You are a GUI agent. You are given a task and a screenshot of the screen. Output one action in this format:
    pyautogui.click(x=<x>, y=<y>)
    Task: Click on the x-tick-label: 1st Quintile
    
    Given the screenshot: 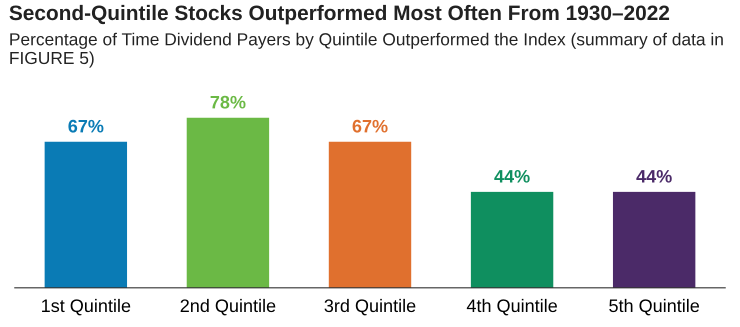 What is the action you would take?
    pyautogui.click(x=86, y=307)
    